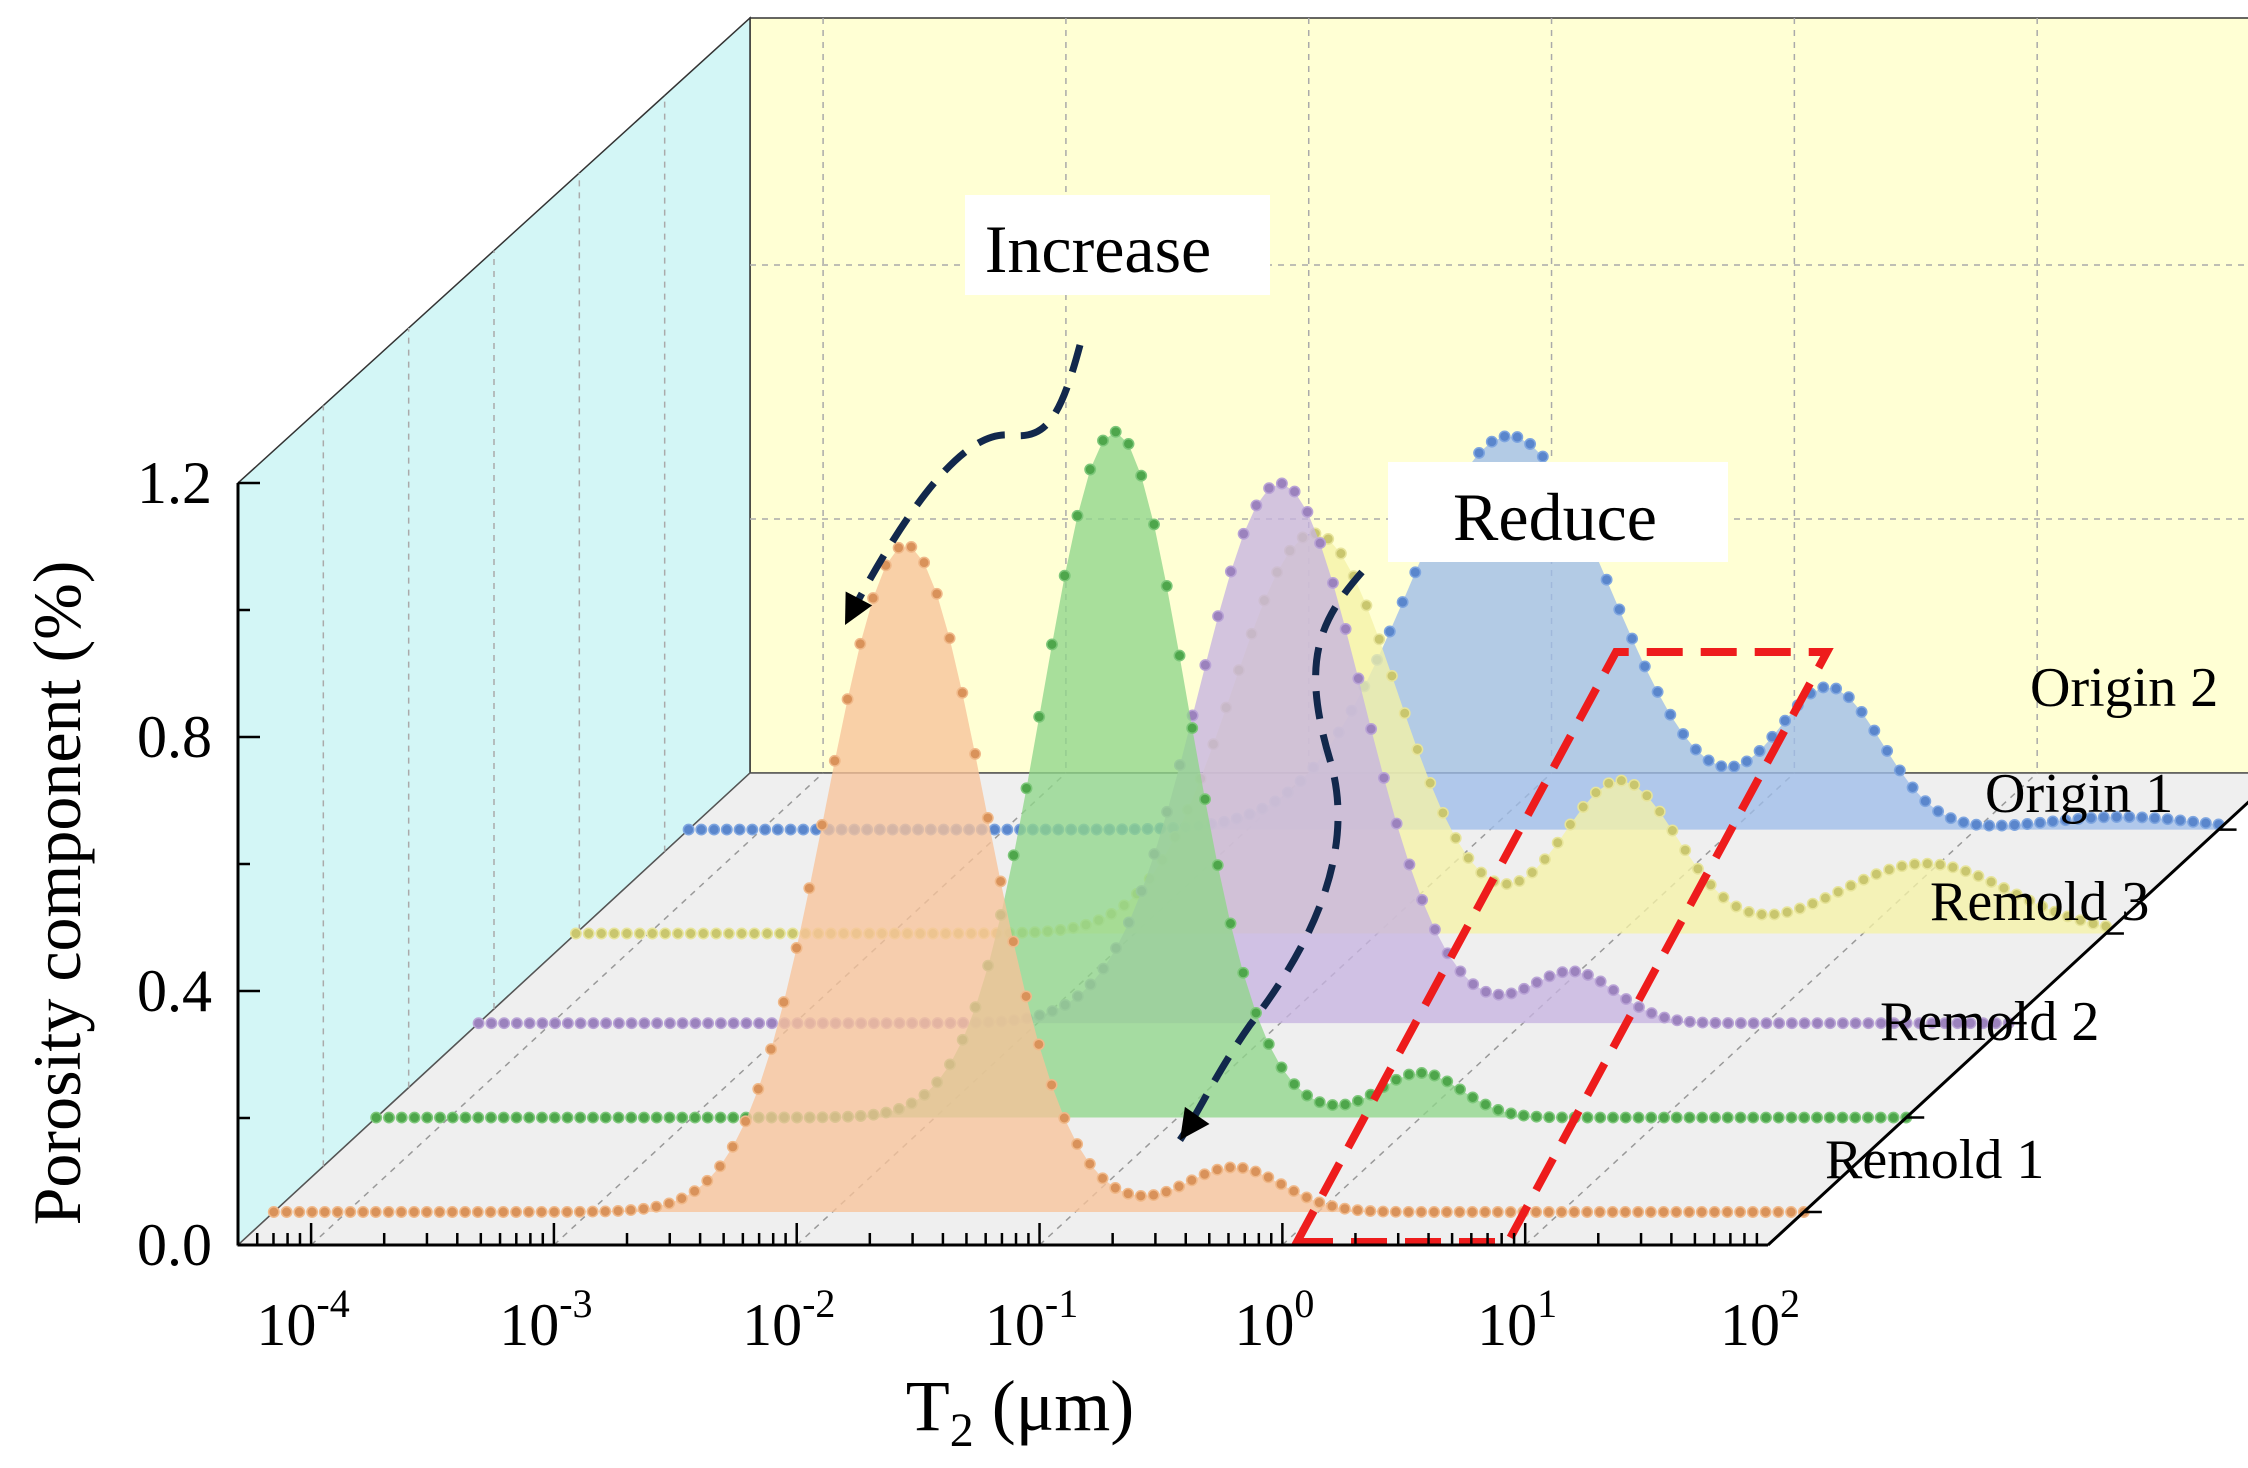 The image size is (2248, 1468). What do you see at coordinates (1760, 1319) in the screenshot?
I see `x-tick-label: 10²` at bounding box center [1760, 1319].